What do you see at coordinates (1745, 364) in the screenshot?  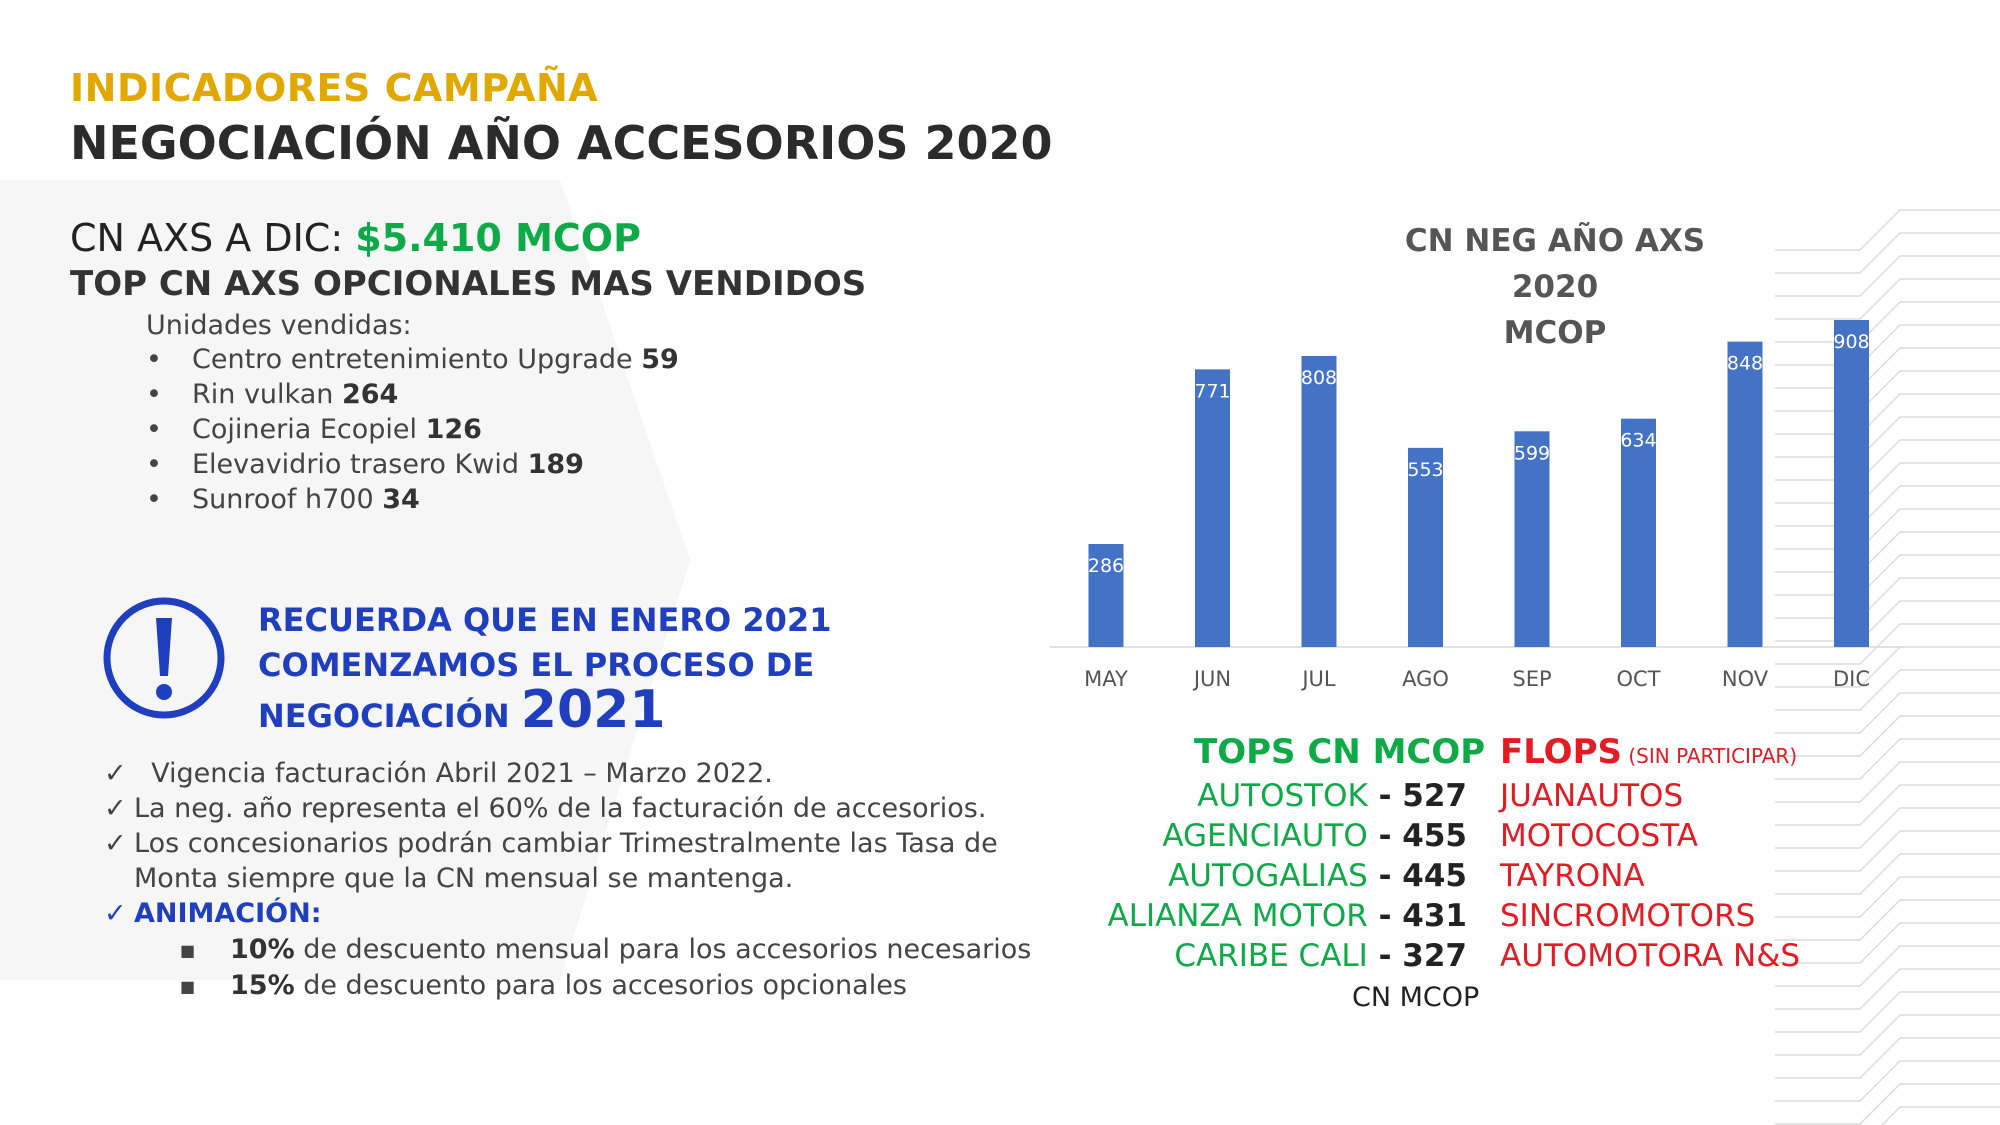 I see `data-label: 848` at bounding box center [1745, 364].